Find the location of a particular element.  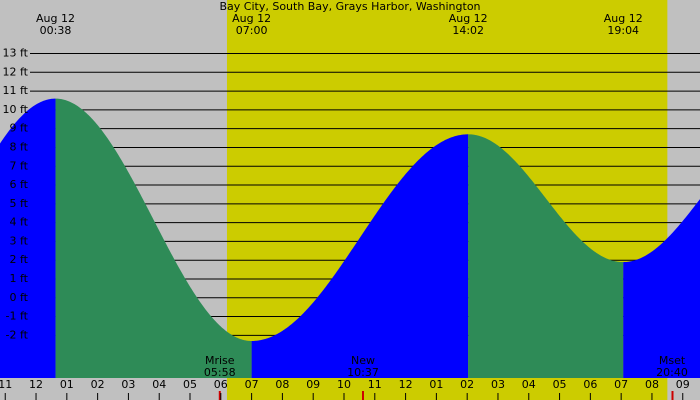

tide-time: 07:00 is located at coordinates (252, 30).